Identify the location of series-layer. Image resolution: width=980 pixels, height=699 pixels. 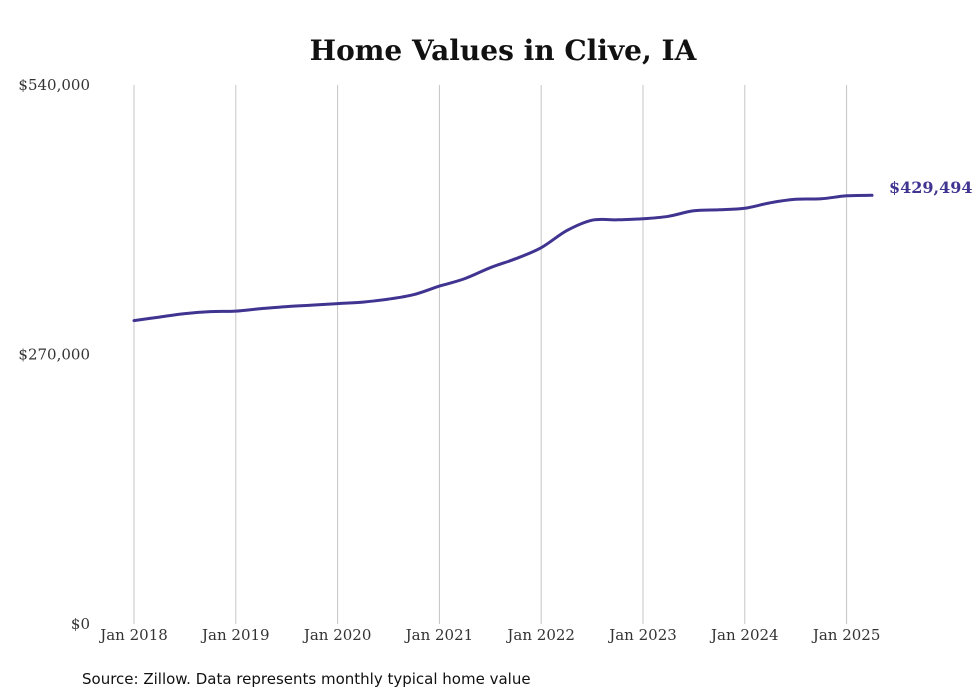
(503, 258).